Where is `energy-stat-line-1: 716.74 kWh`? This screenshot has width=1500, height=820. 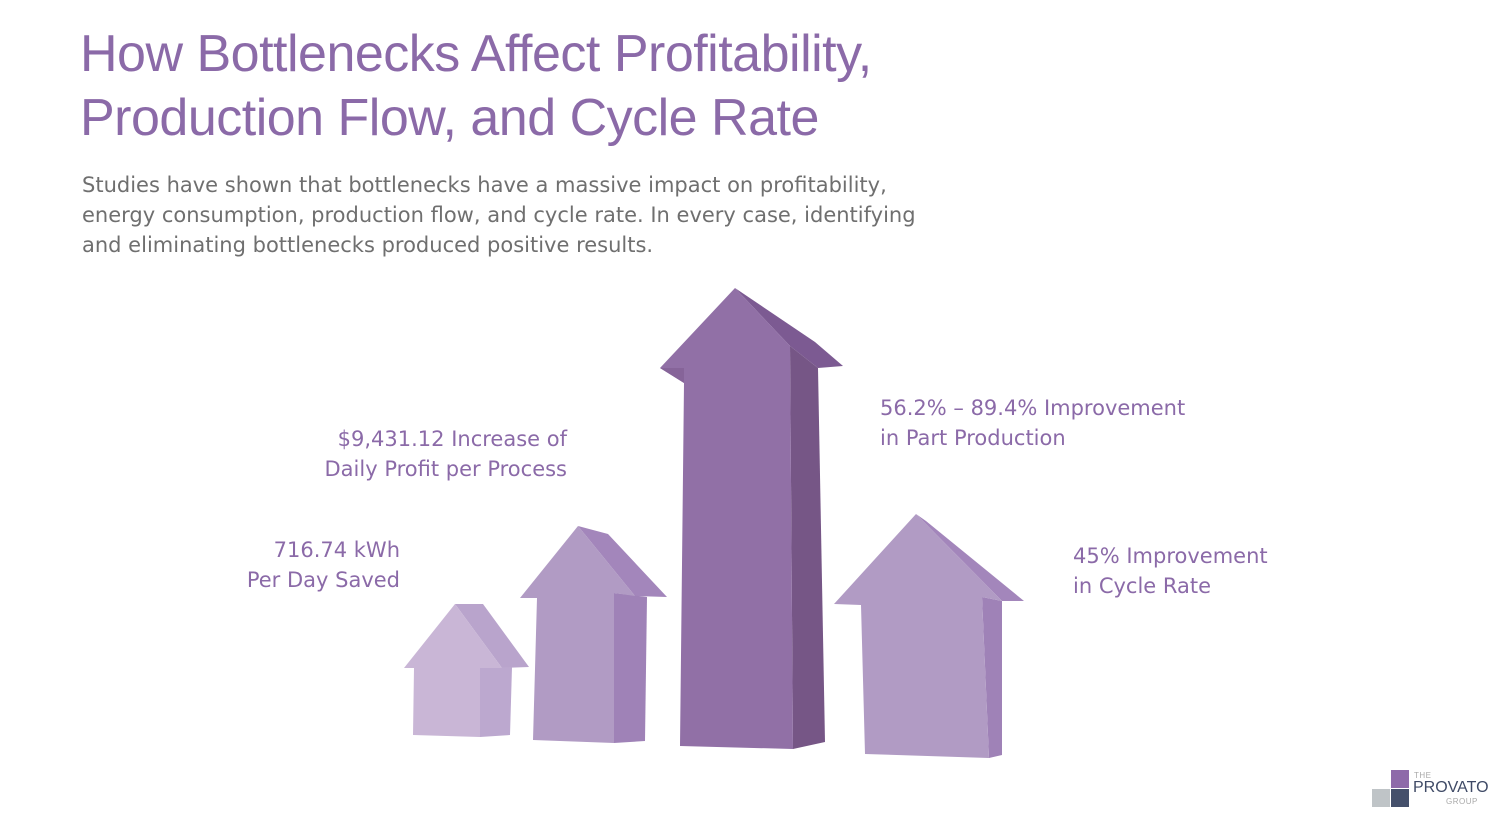 energy-stat-line-1: 716.74 kWh is located at coordinates (336, 550).